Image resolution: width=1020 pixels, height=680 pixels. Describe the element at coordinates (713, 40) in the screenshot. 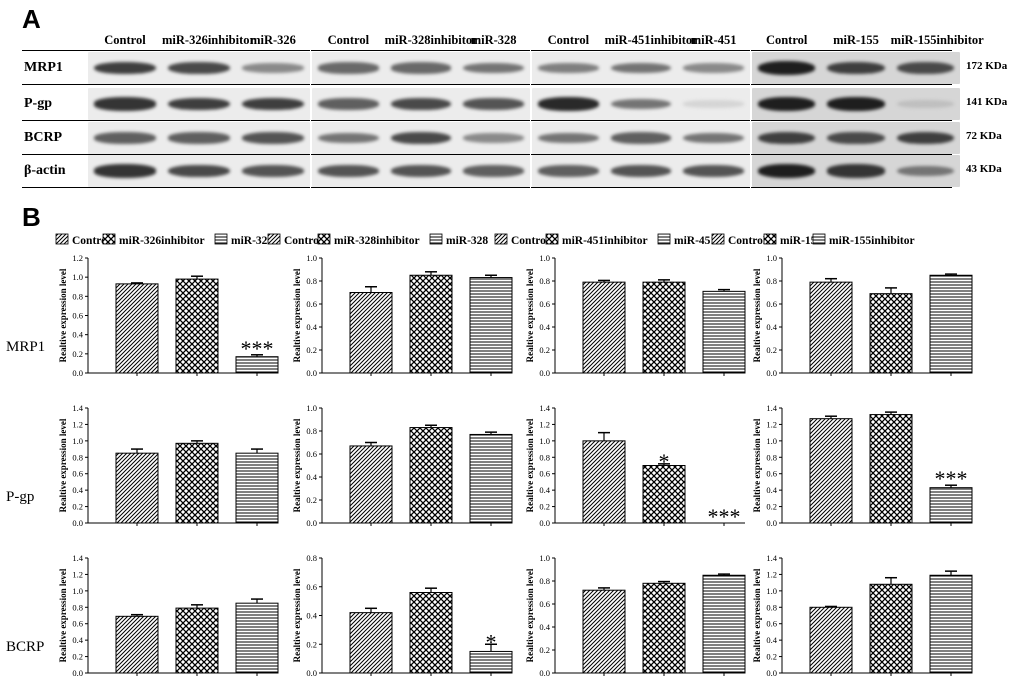

I see `lane-label: miR-451` at that location.